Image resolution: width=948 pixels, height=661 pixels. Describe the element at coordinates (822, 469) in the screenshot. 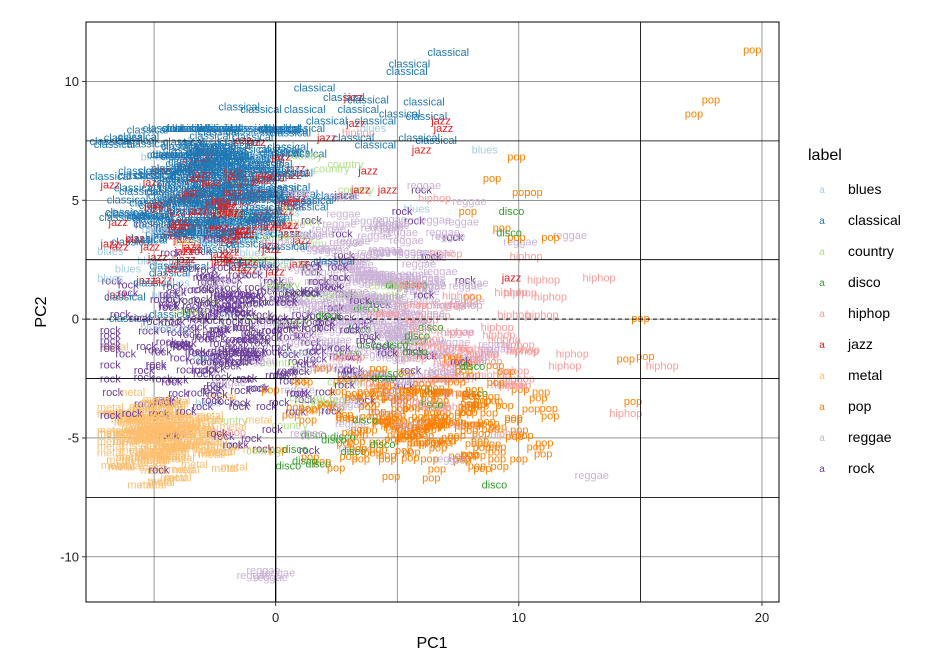

I see `legend-key-rock: a` at that location.